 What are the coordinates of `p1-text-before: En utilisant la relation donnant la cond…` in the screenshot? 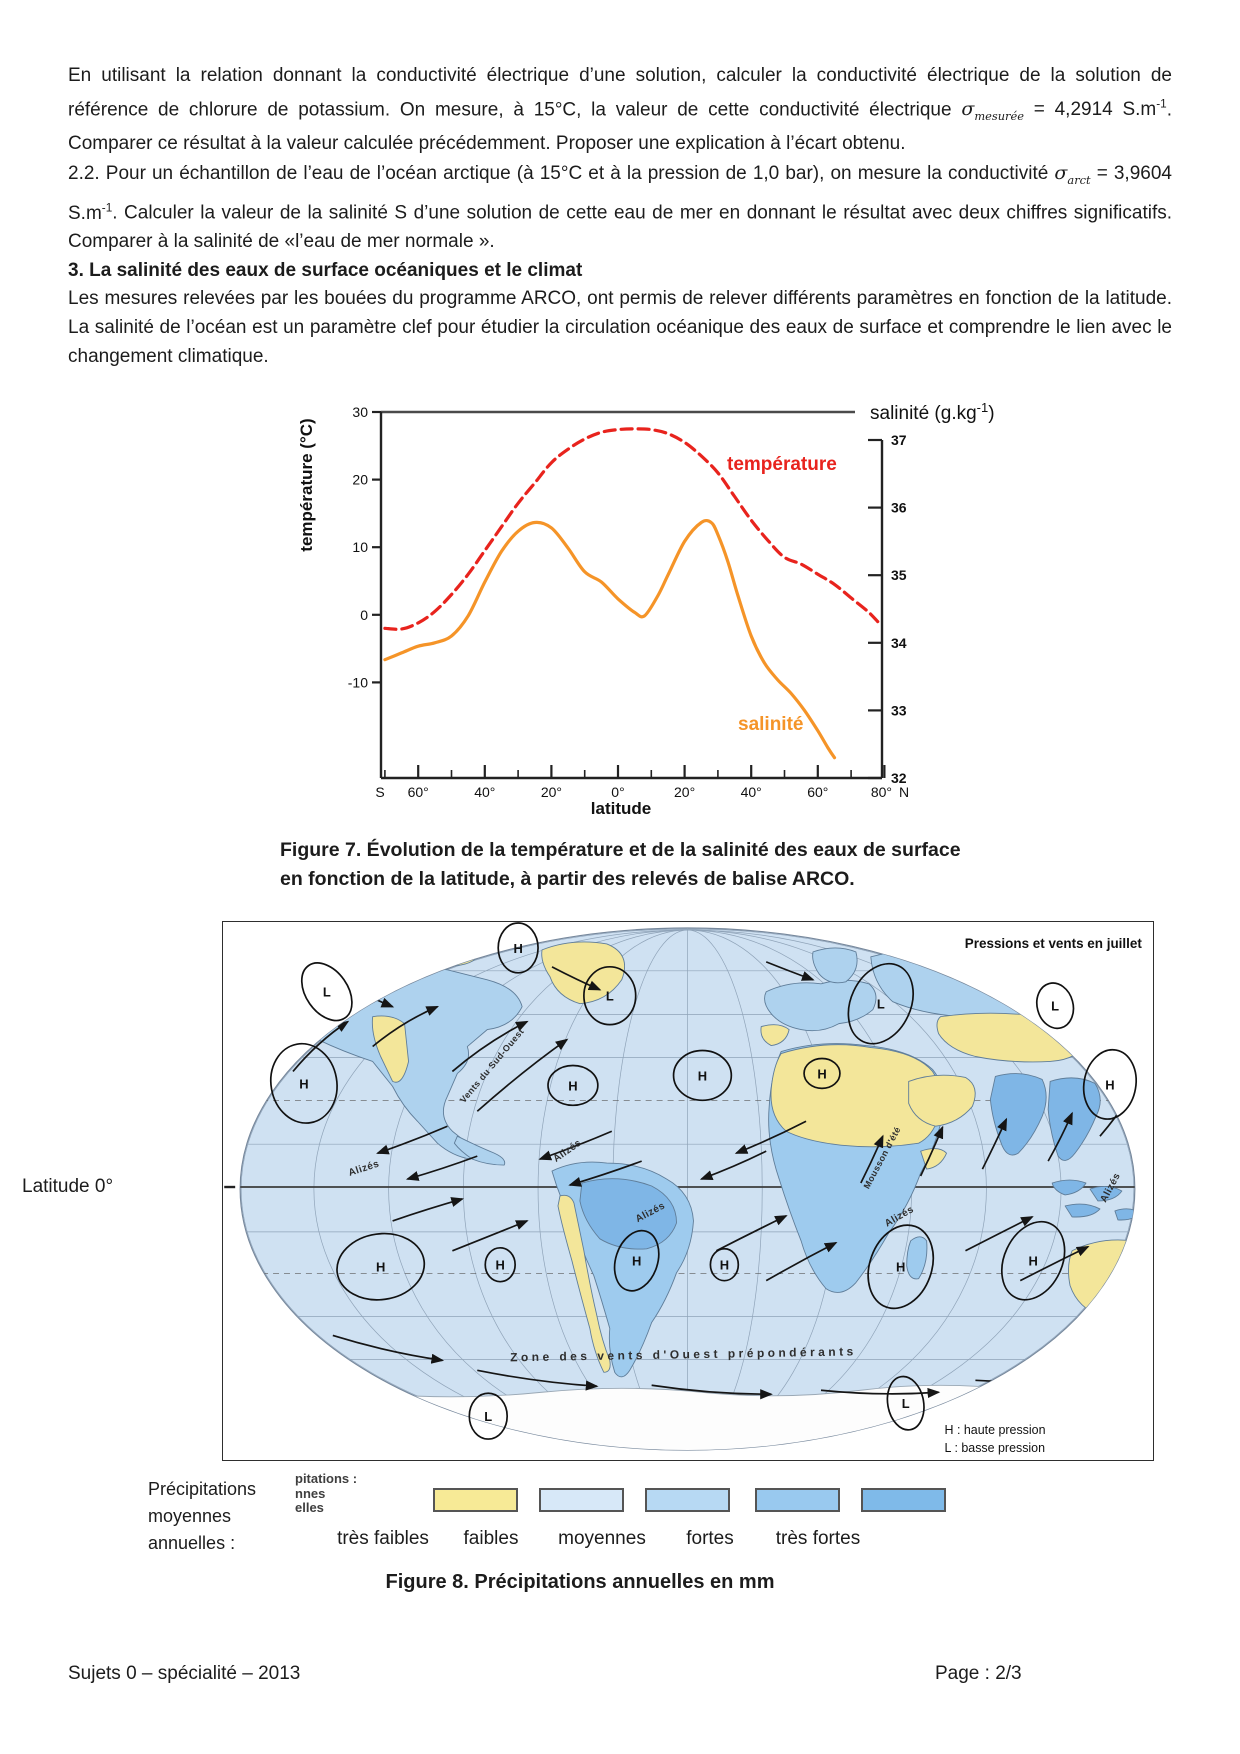 It's located at (620, 92).